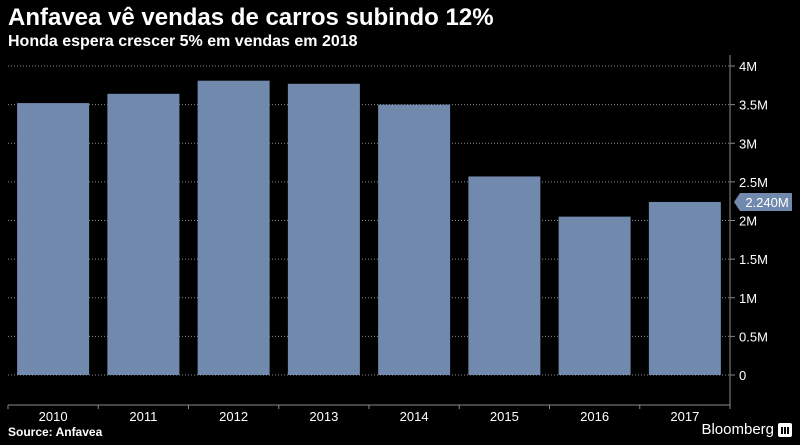 This screenshot has height=445, width=800. Describe the element at coordinates (742, 375) in the screenshot. I see `y-tick-label: 0` at that location.